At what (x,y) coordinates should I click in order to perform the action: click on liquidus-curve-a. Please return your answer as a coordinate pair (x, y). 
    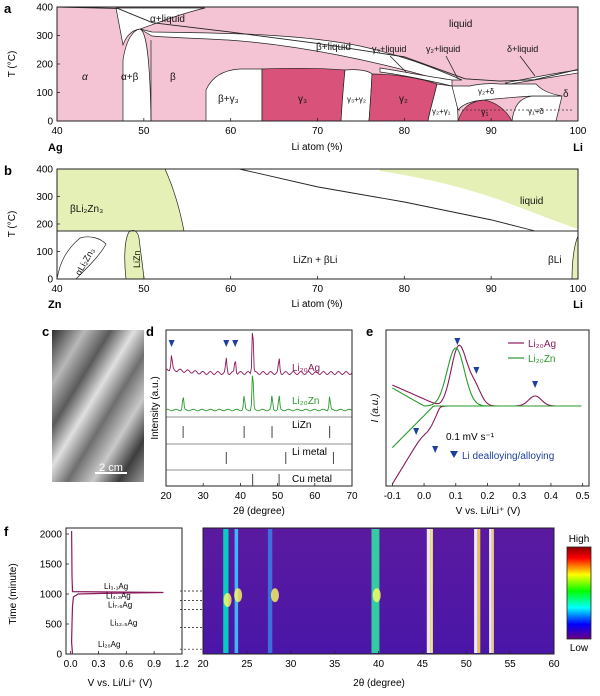
    Looking at the image, I should click on (317, 44).